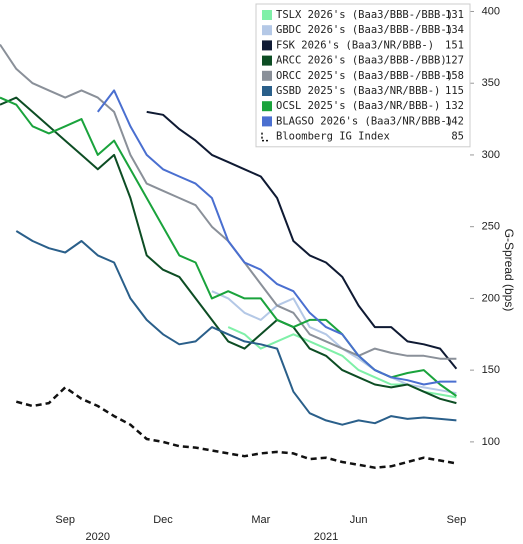 The width and height of the screenshot is (523, 544). What do you see at coordinates (491, 83) in the screenshot?
I see `y-tick-label: 350` at bounding box center [491, 83].